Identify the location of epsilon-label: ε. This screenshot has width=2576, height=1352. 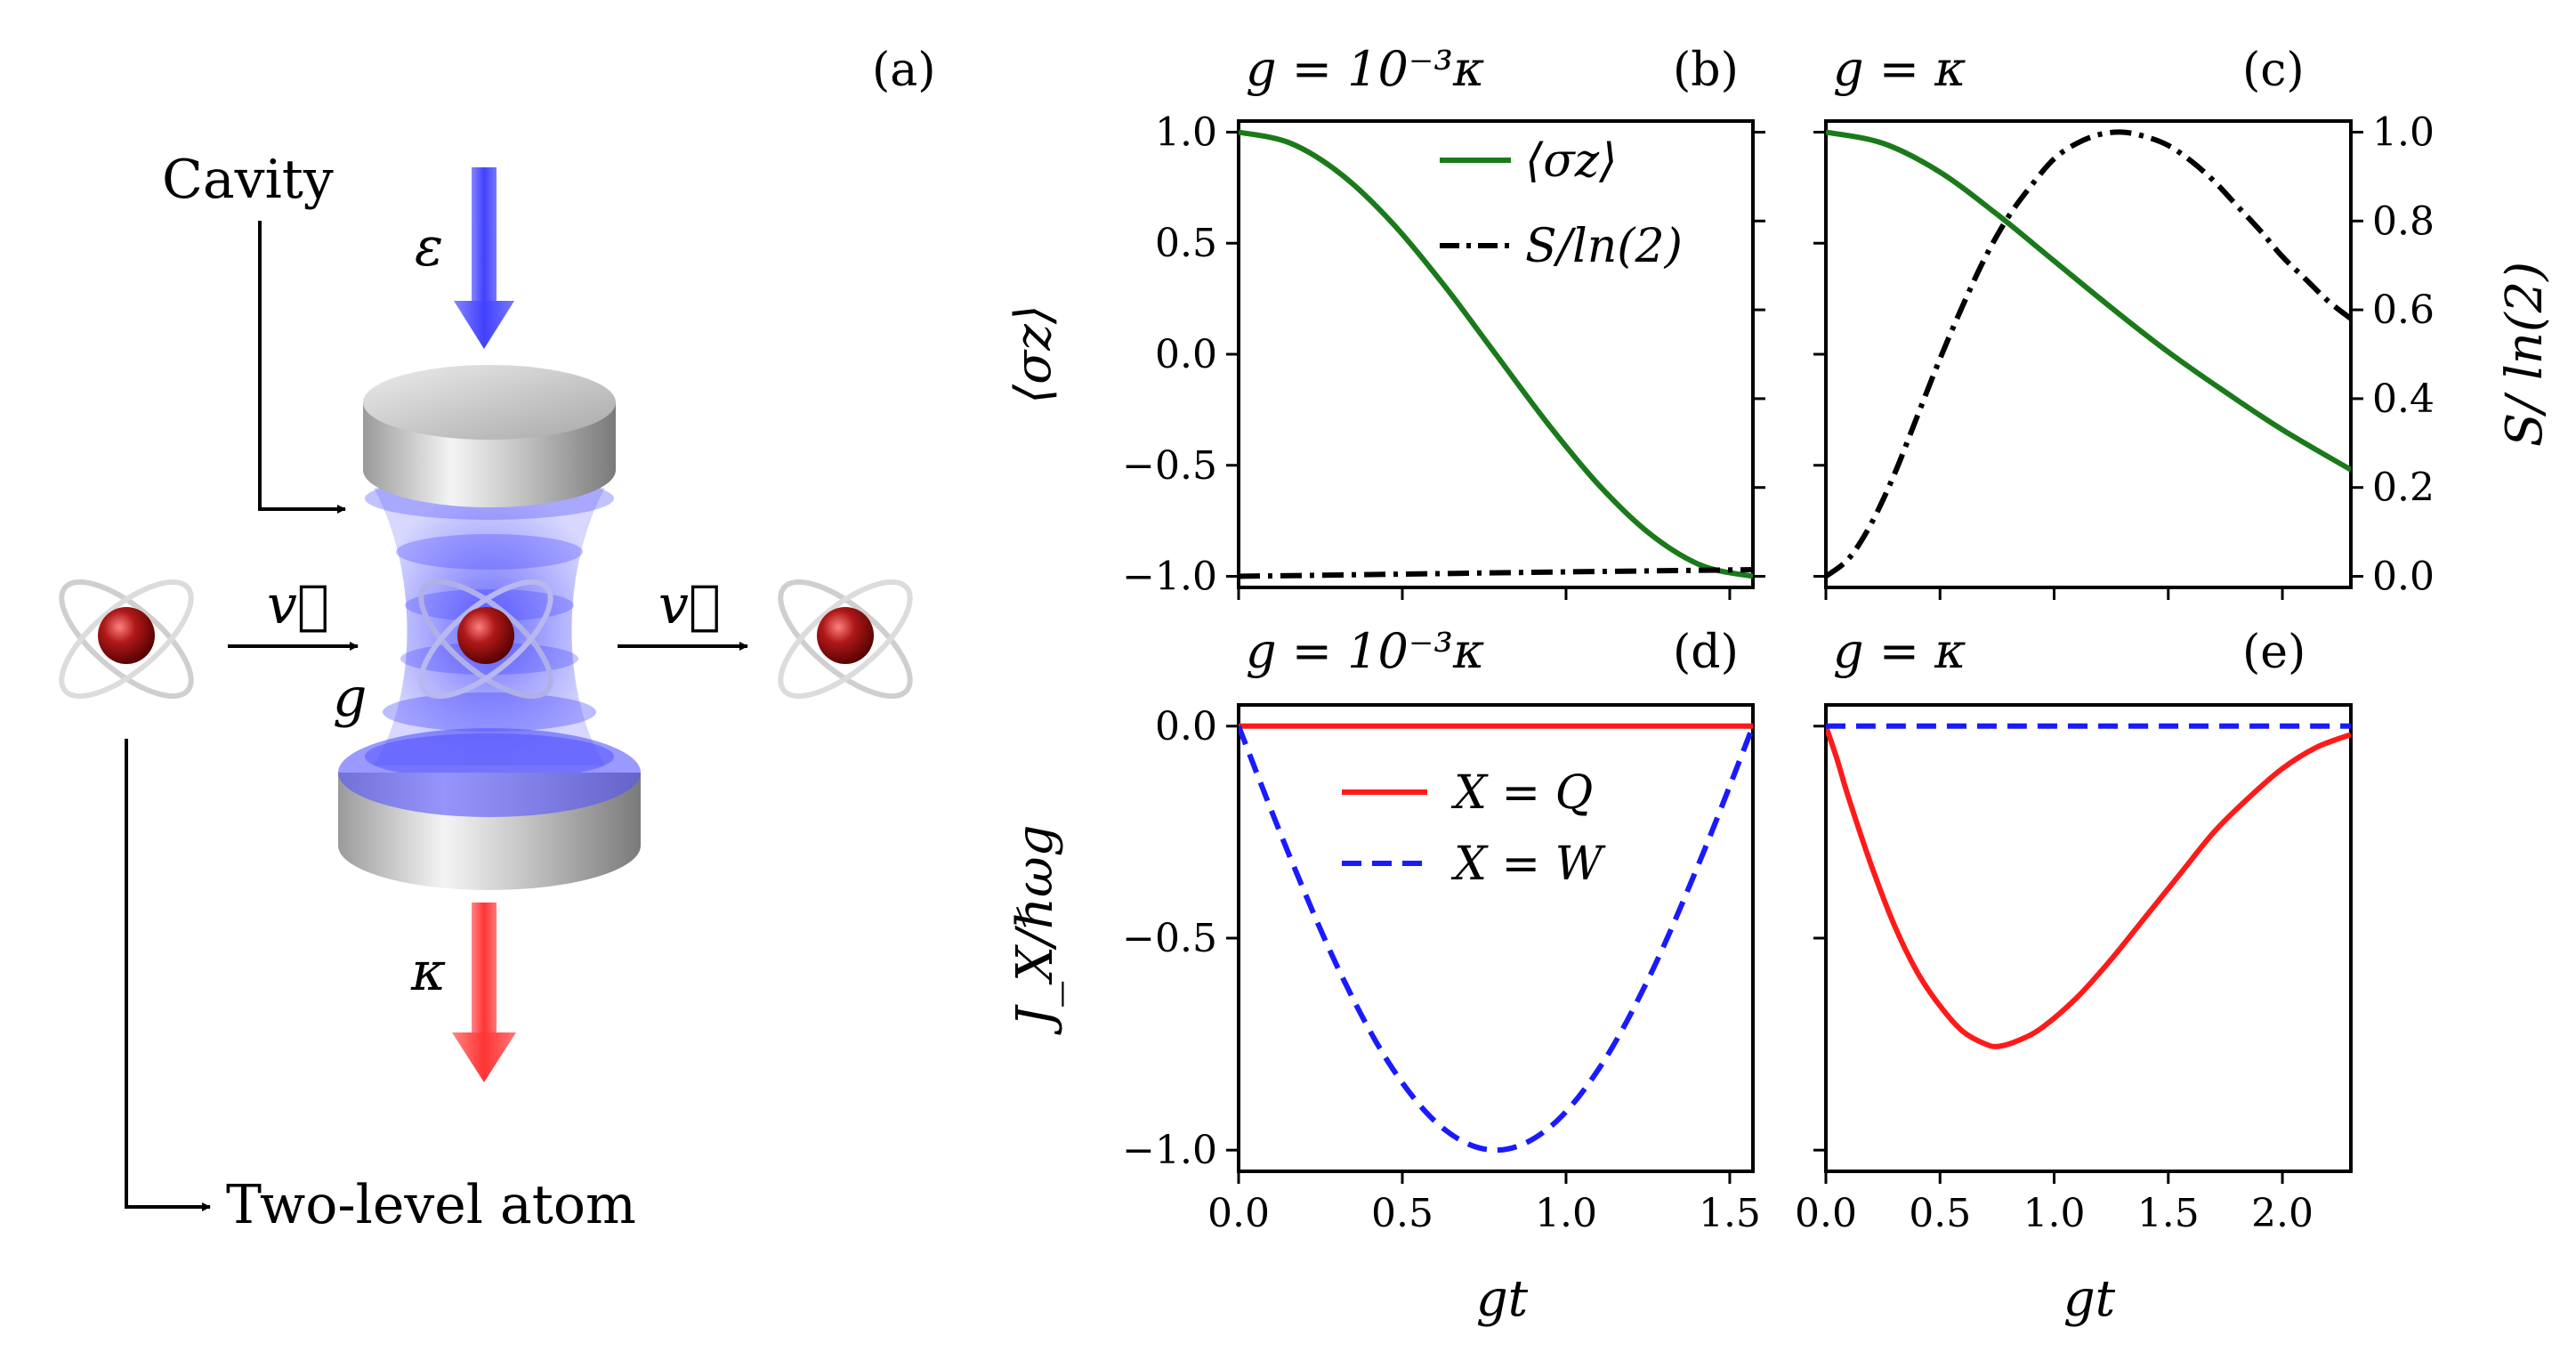
(429, 247).